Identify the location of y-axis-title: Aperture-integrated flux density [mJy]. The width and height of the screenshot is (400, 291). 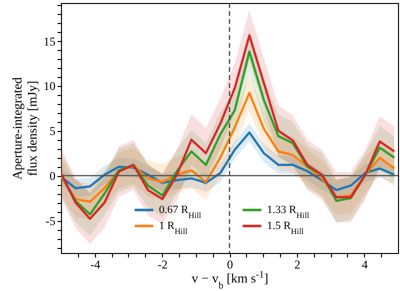
(25, 128).